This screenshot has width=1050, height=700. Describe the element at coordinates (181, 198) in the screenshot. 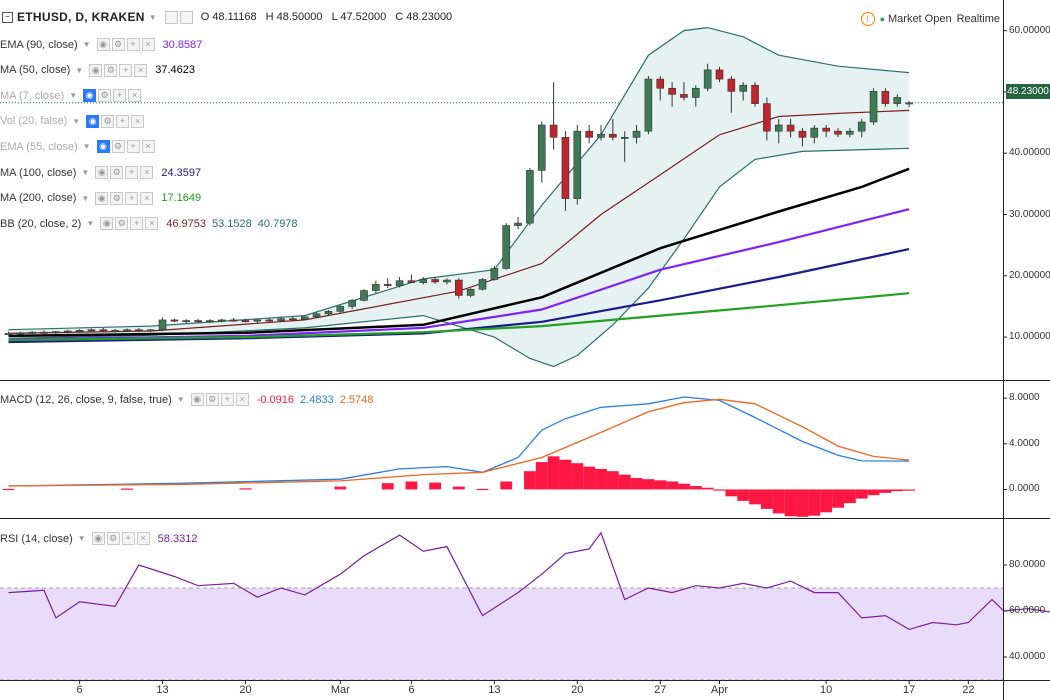

I see `indicator-value: 17.1649` at that location.